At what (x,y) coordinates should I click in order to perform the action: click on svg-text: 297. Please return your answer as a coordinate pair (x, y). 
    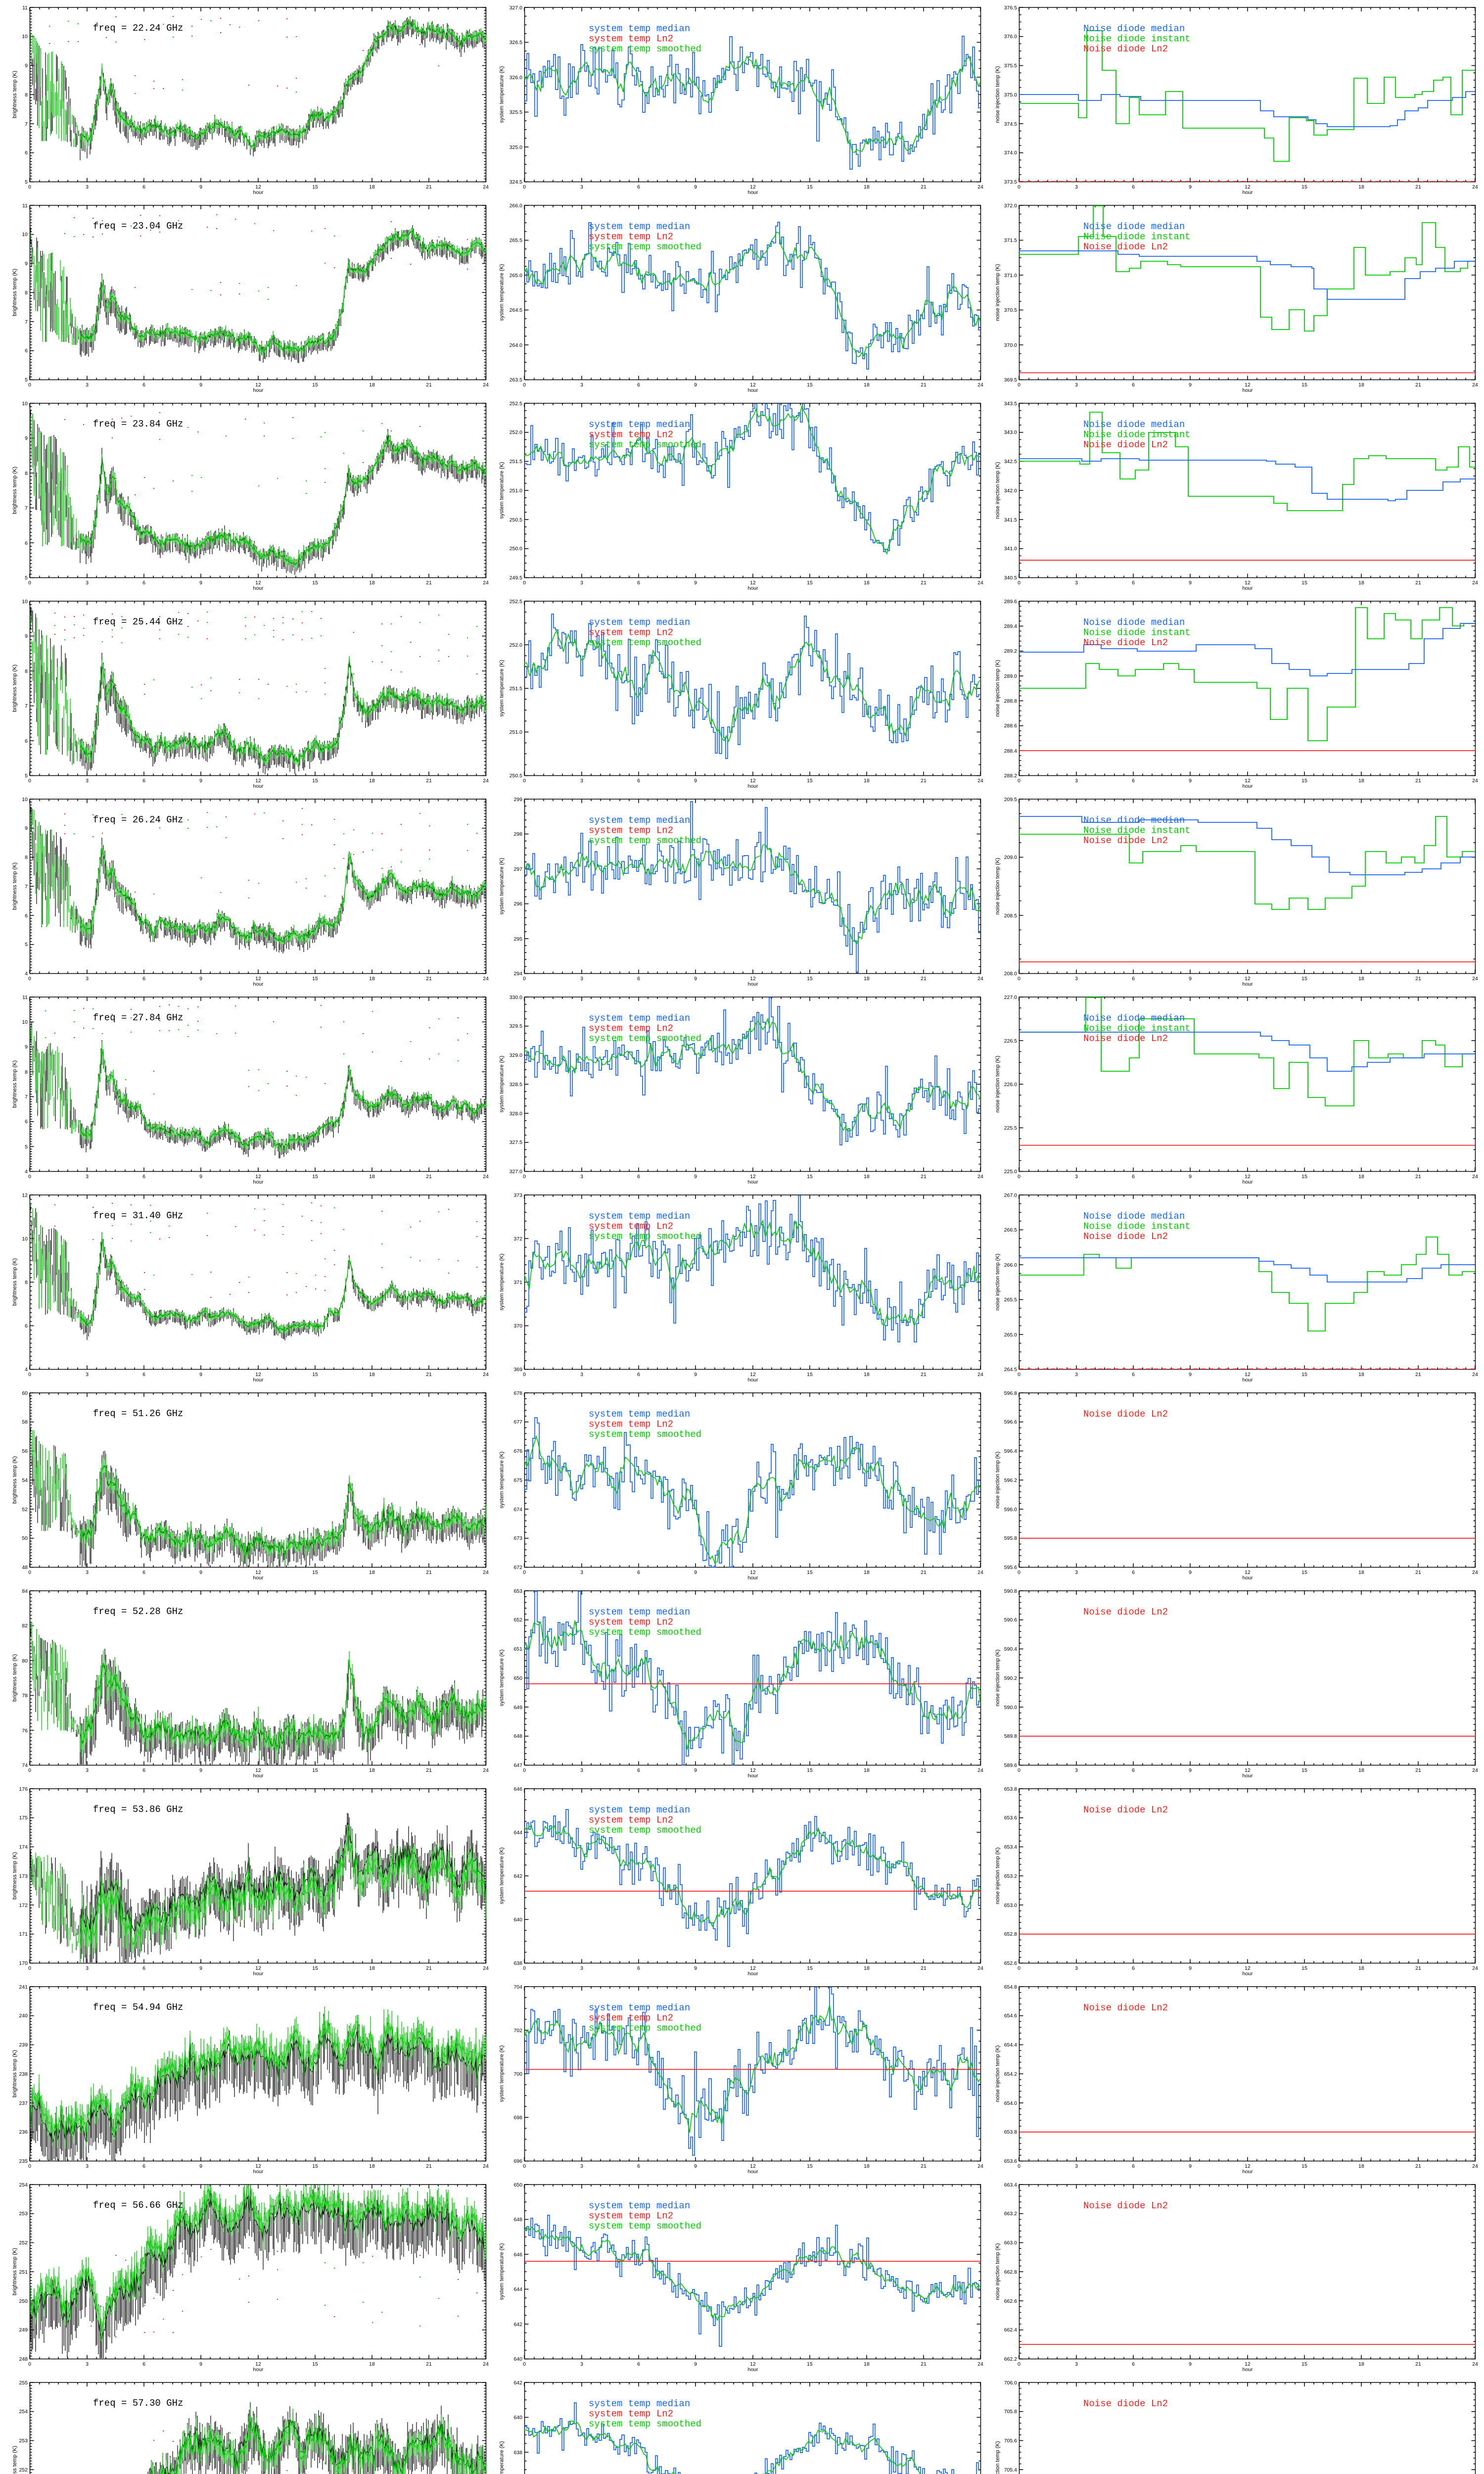
    Looking at the image, I should click on (517, 869).